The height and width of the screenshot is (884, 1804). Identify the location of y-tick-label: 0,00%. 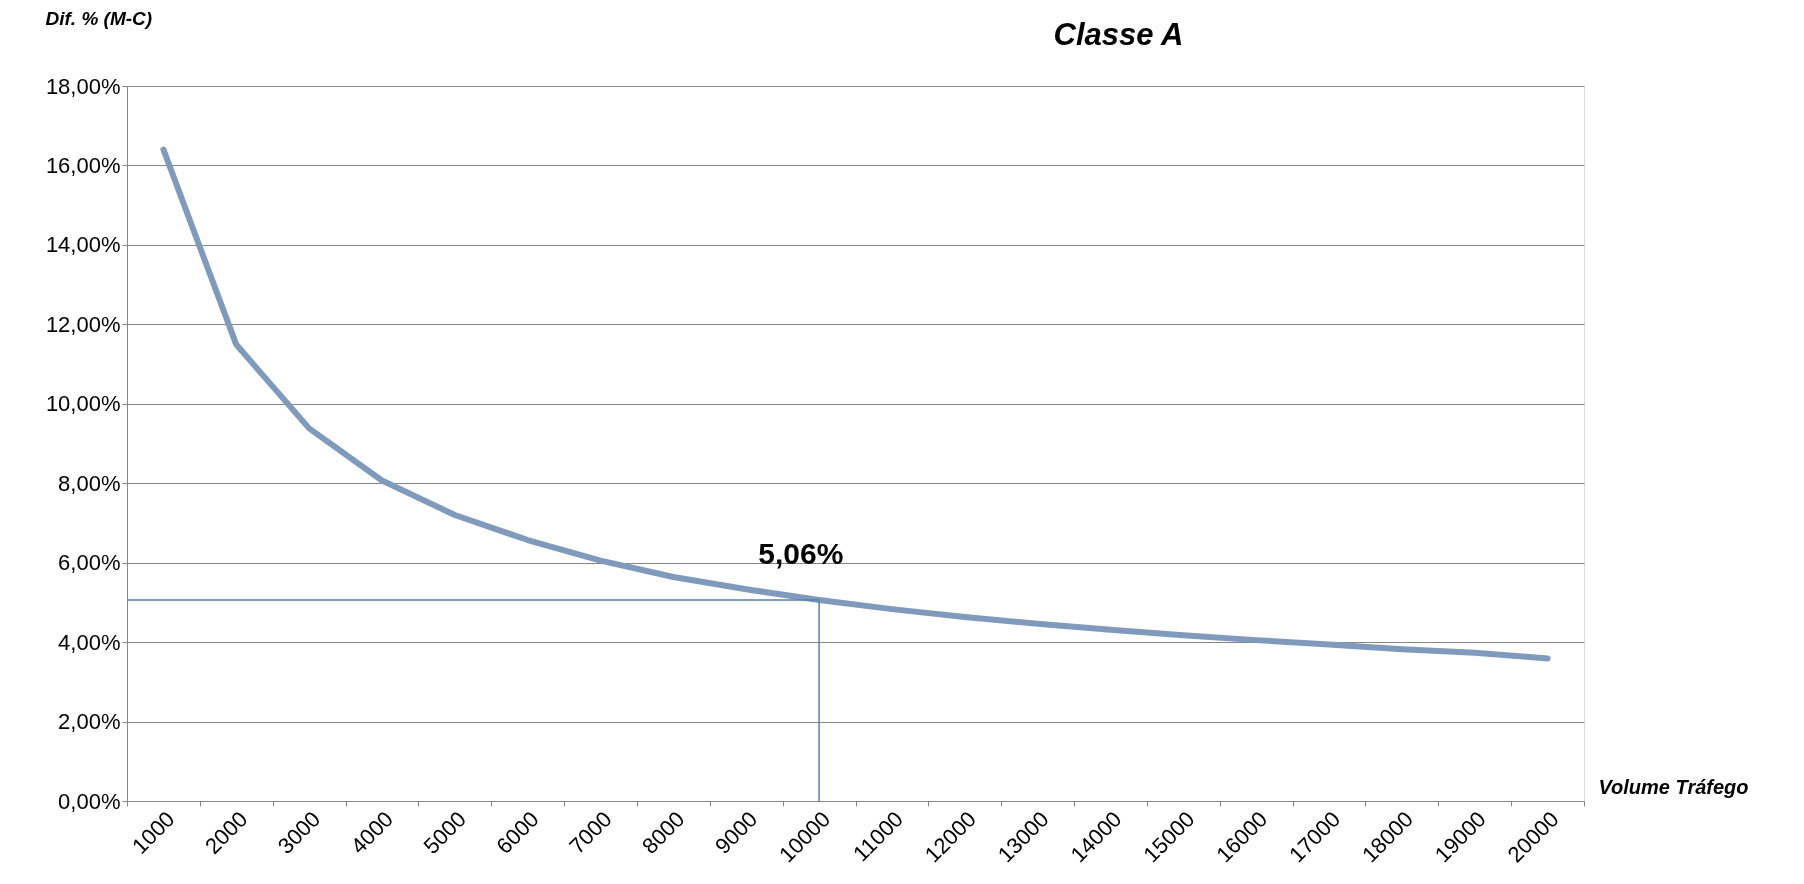
(89, 801).